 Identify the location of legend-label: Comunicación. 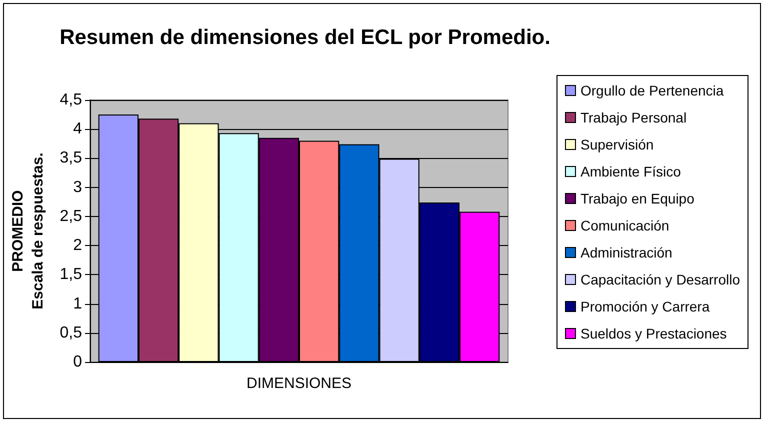
(625, 226).